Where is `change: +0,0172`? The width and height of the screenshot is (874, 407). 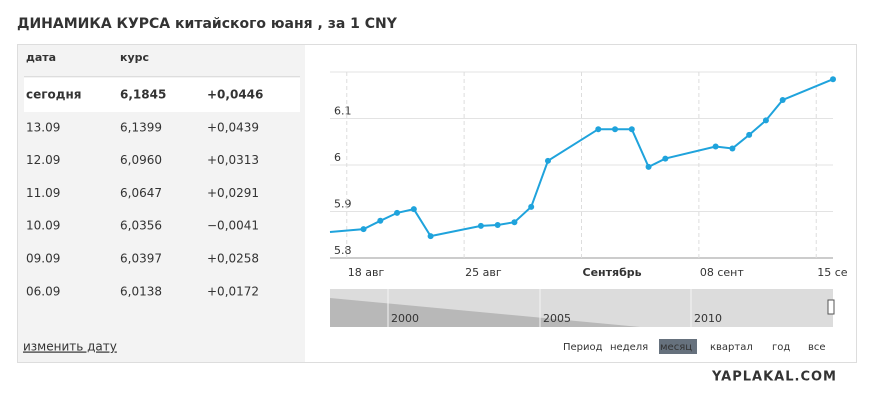
change: +0,0172 is located at coordinates (233, 291).